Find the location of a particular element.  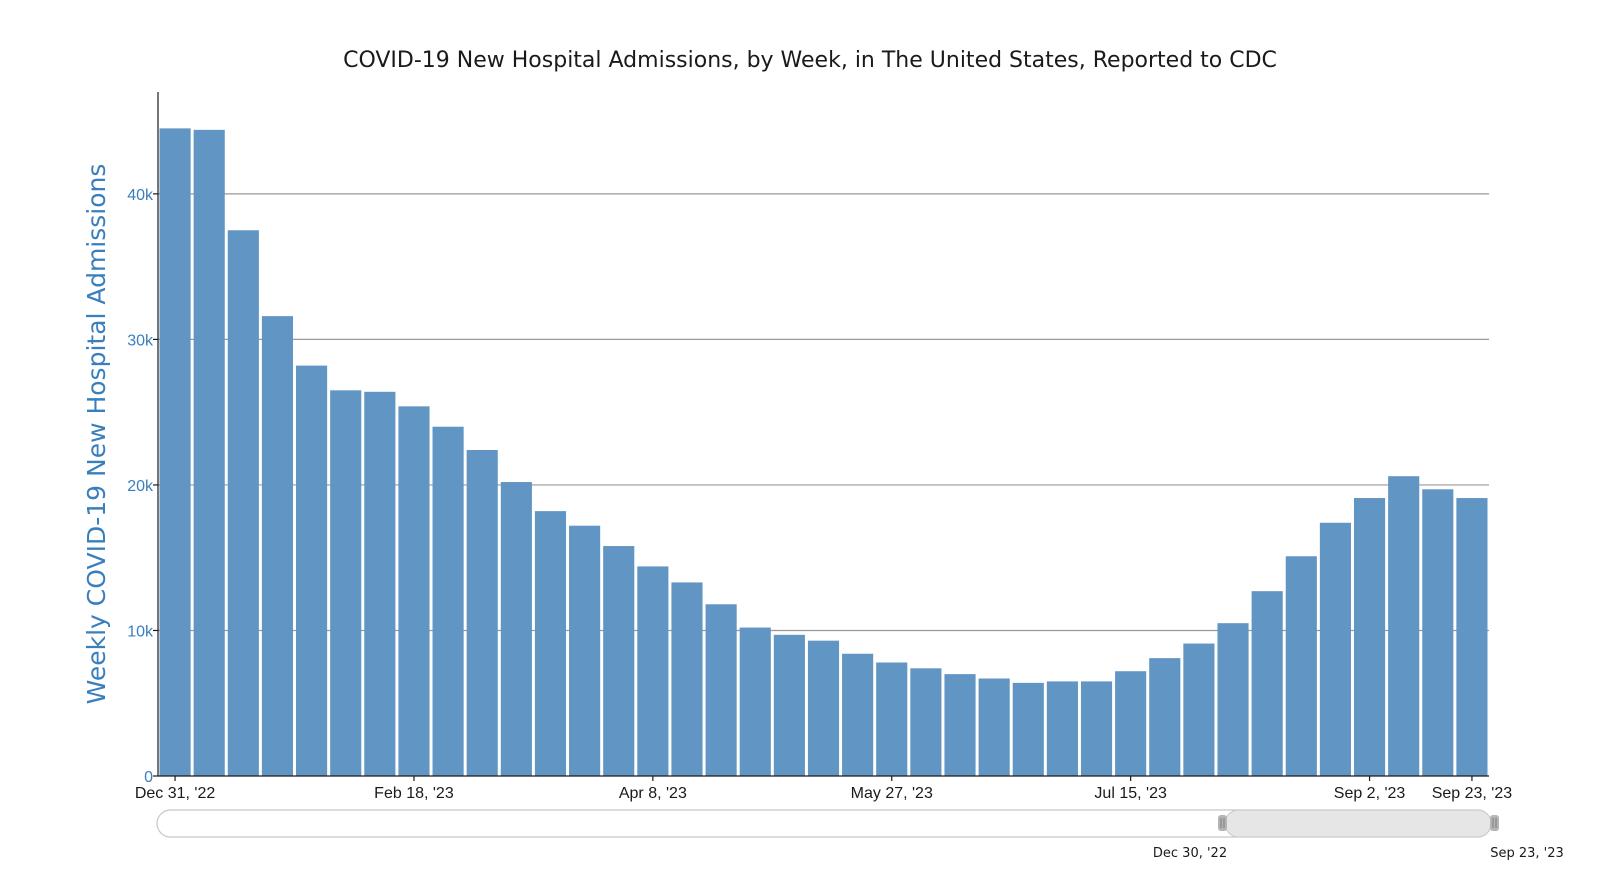

x-tick-label: May 27, '23 is located at coordinates (892, 793).